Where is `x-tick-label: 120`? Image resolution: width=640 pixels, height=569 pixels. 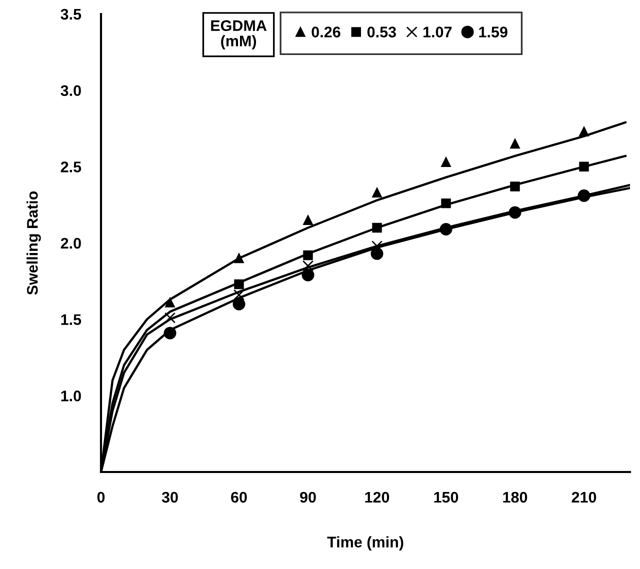
x-tick-label: 120 is located at coordinates (377, 497).